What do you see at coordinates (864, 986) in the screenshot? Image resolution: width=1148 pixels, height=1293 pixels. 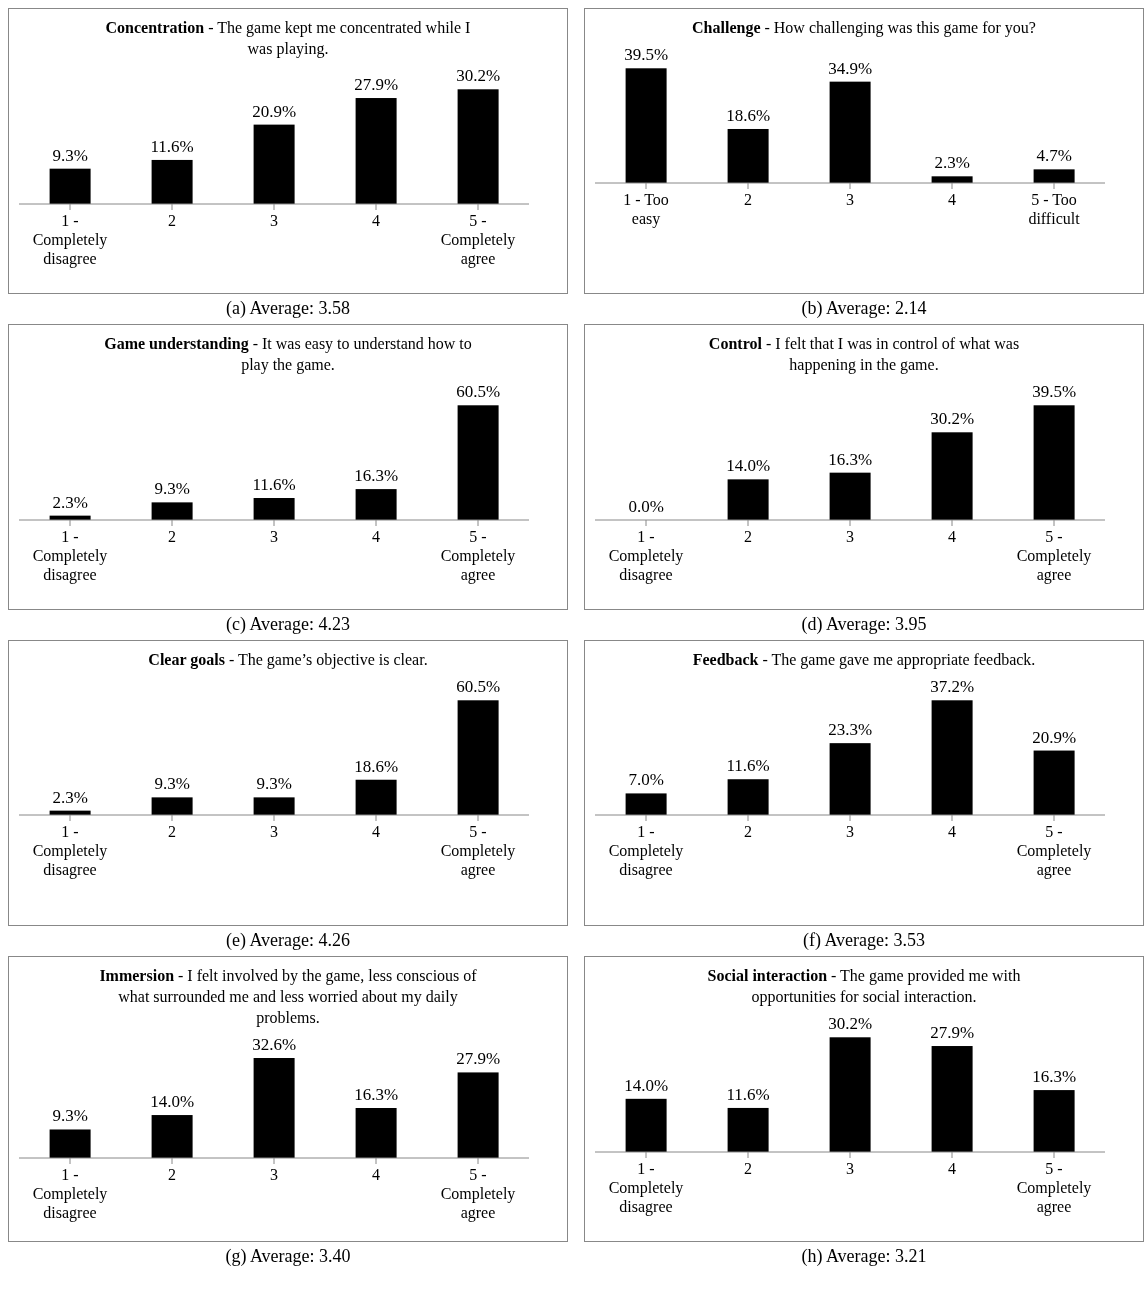 I see `chart-title: Social interaction - The game provided me with opportunities for social interaction.` at bounding box center [864, 986].